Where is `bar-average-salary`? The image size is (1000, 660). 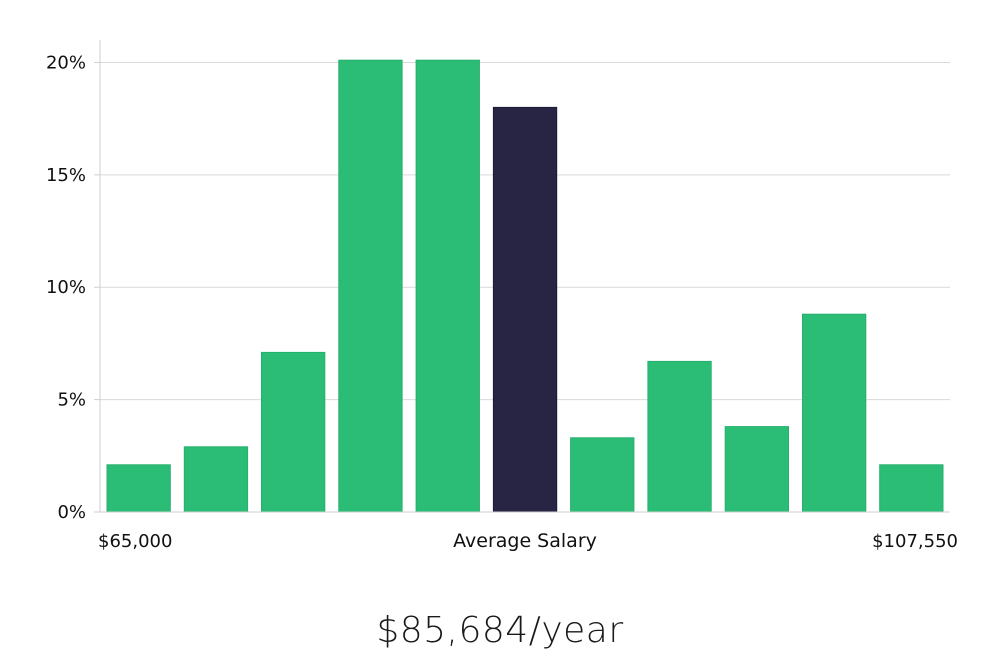
bar-average-salary is located at coordinates (525, 309).